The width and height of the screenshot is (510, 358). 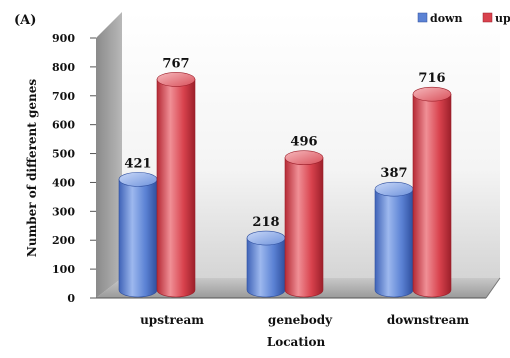 I want to click on legend-item-down: down, so click(x=440, y=18).